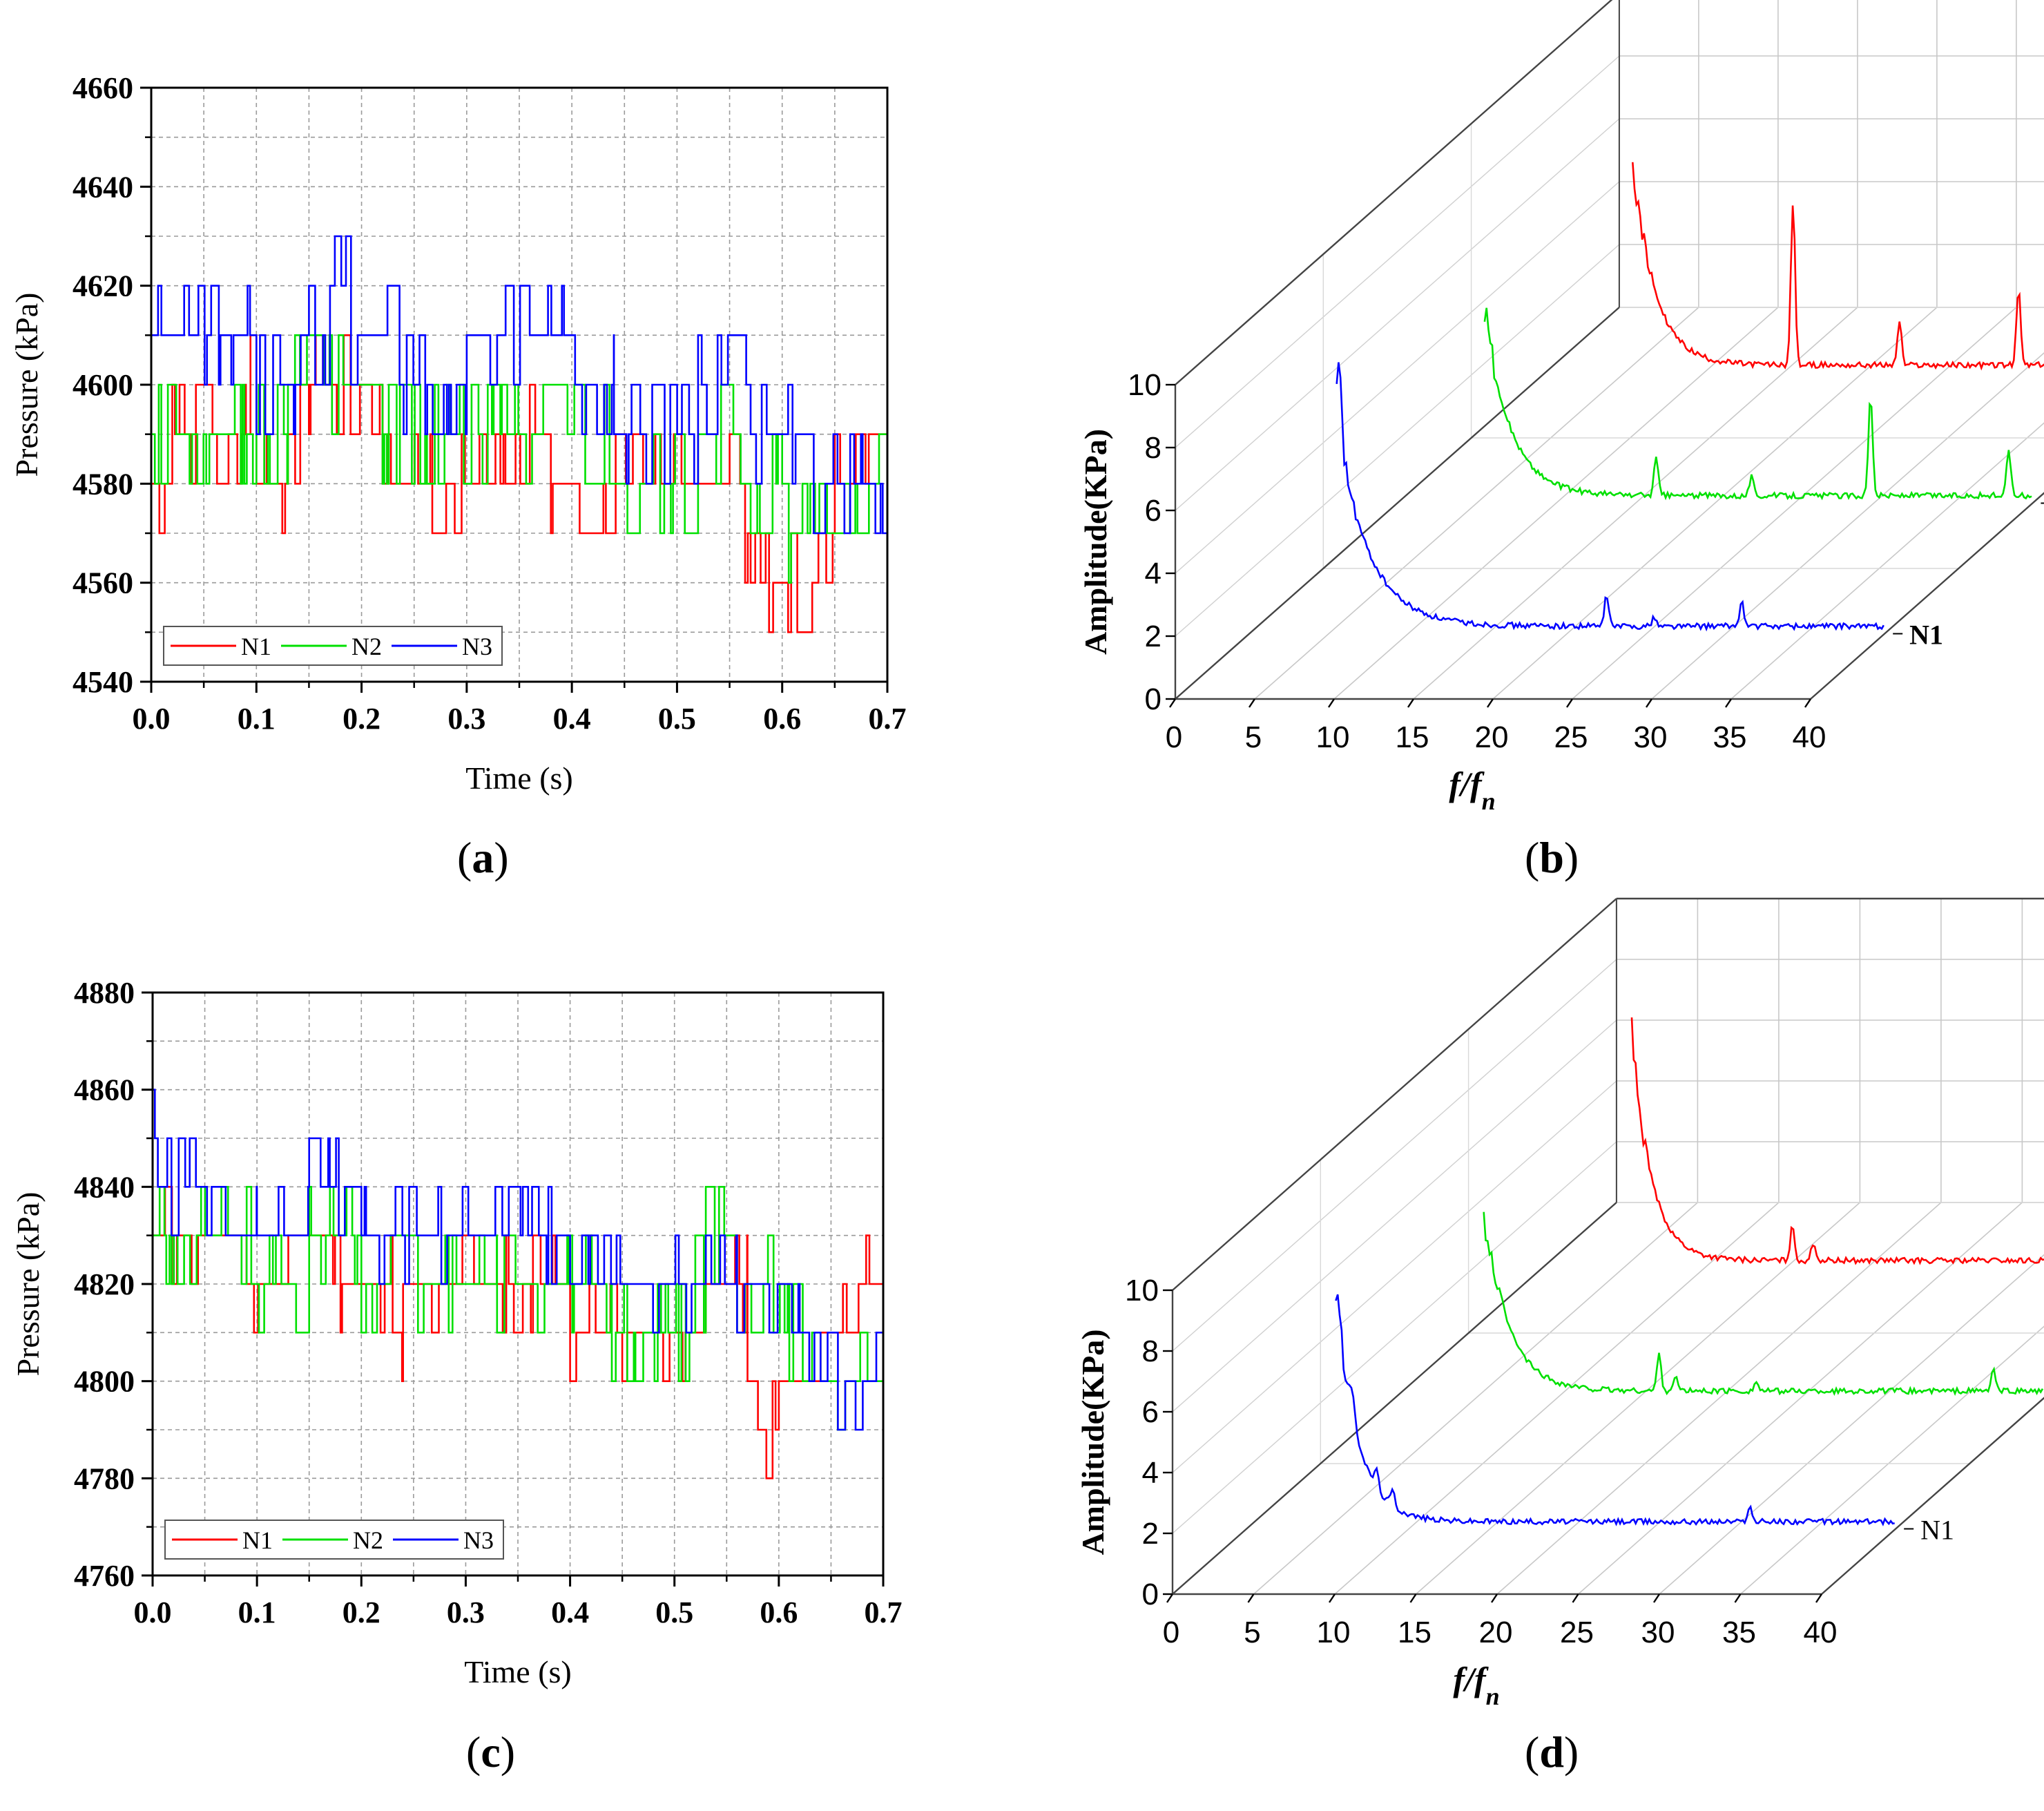 The height and width of the screenshot is (1811, 2044). What do you see at coordinates (103, 682) in the screenshot?
I see `y-tick-label: 4540` at bounding box center [103, 682].